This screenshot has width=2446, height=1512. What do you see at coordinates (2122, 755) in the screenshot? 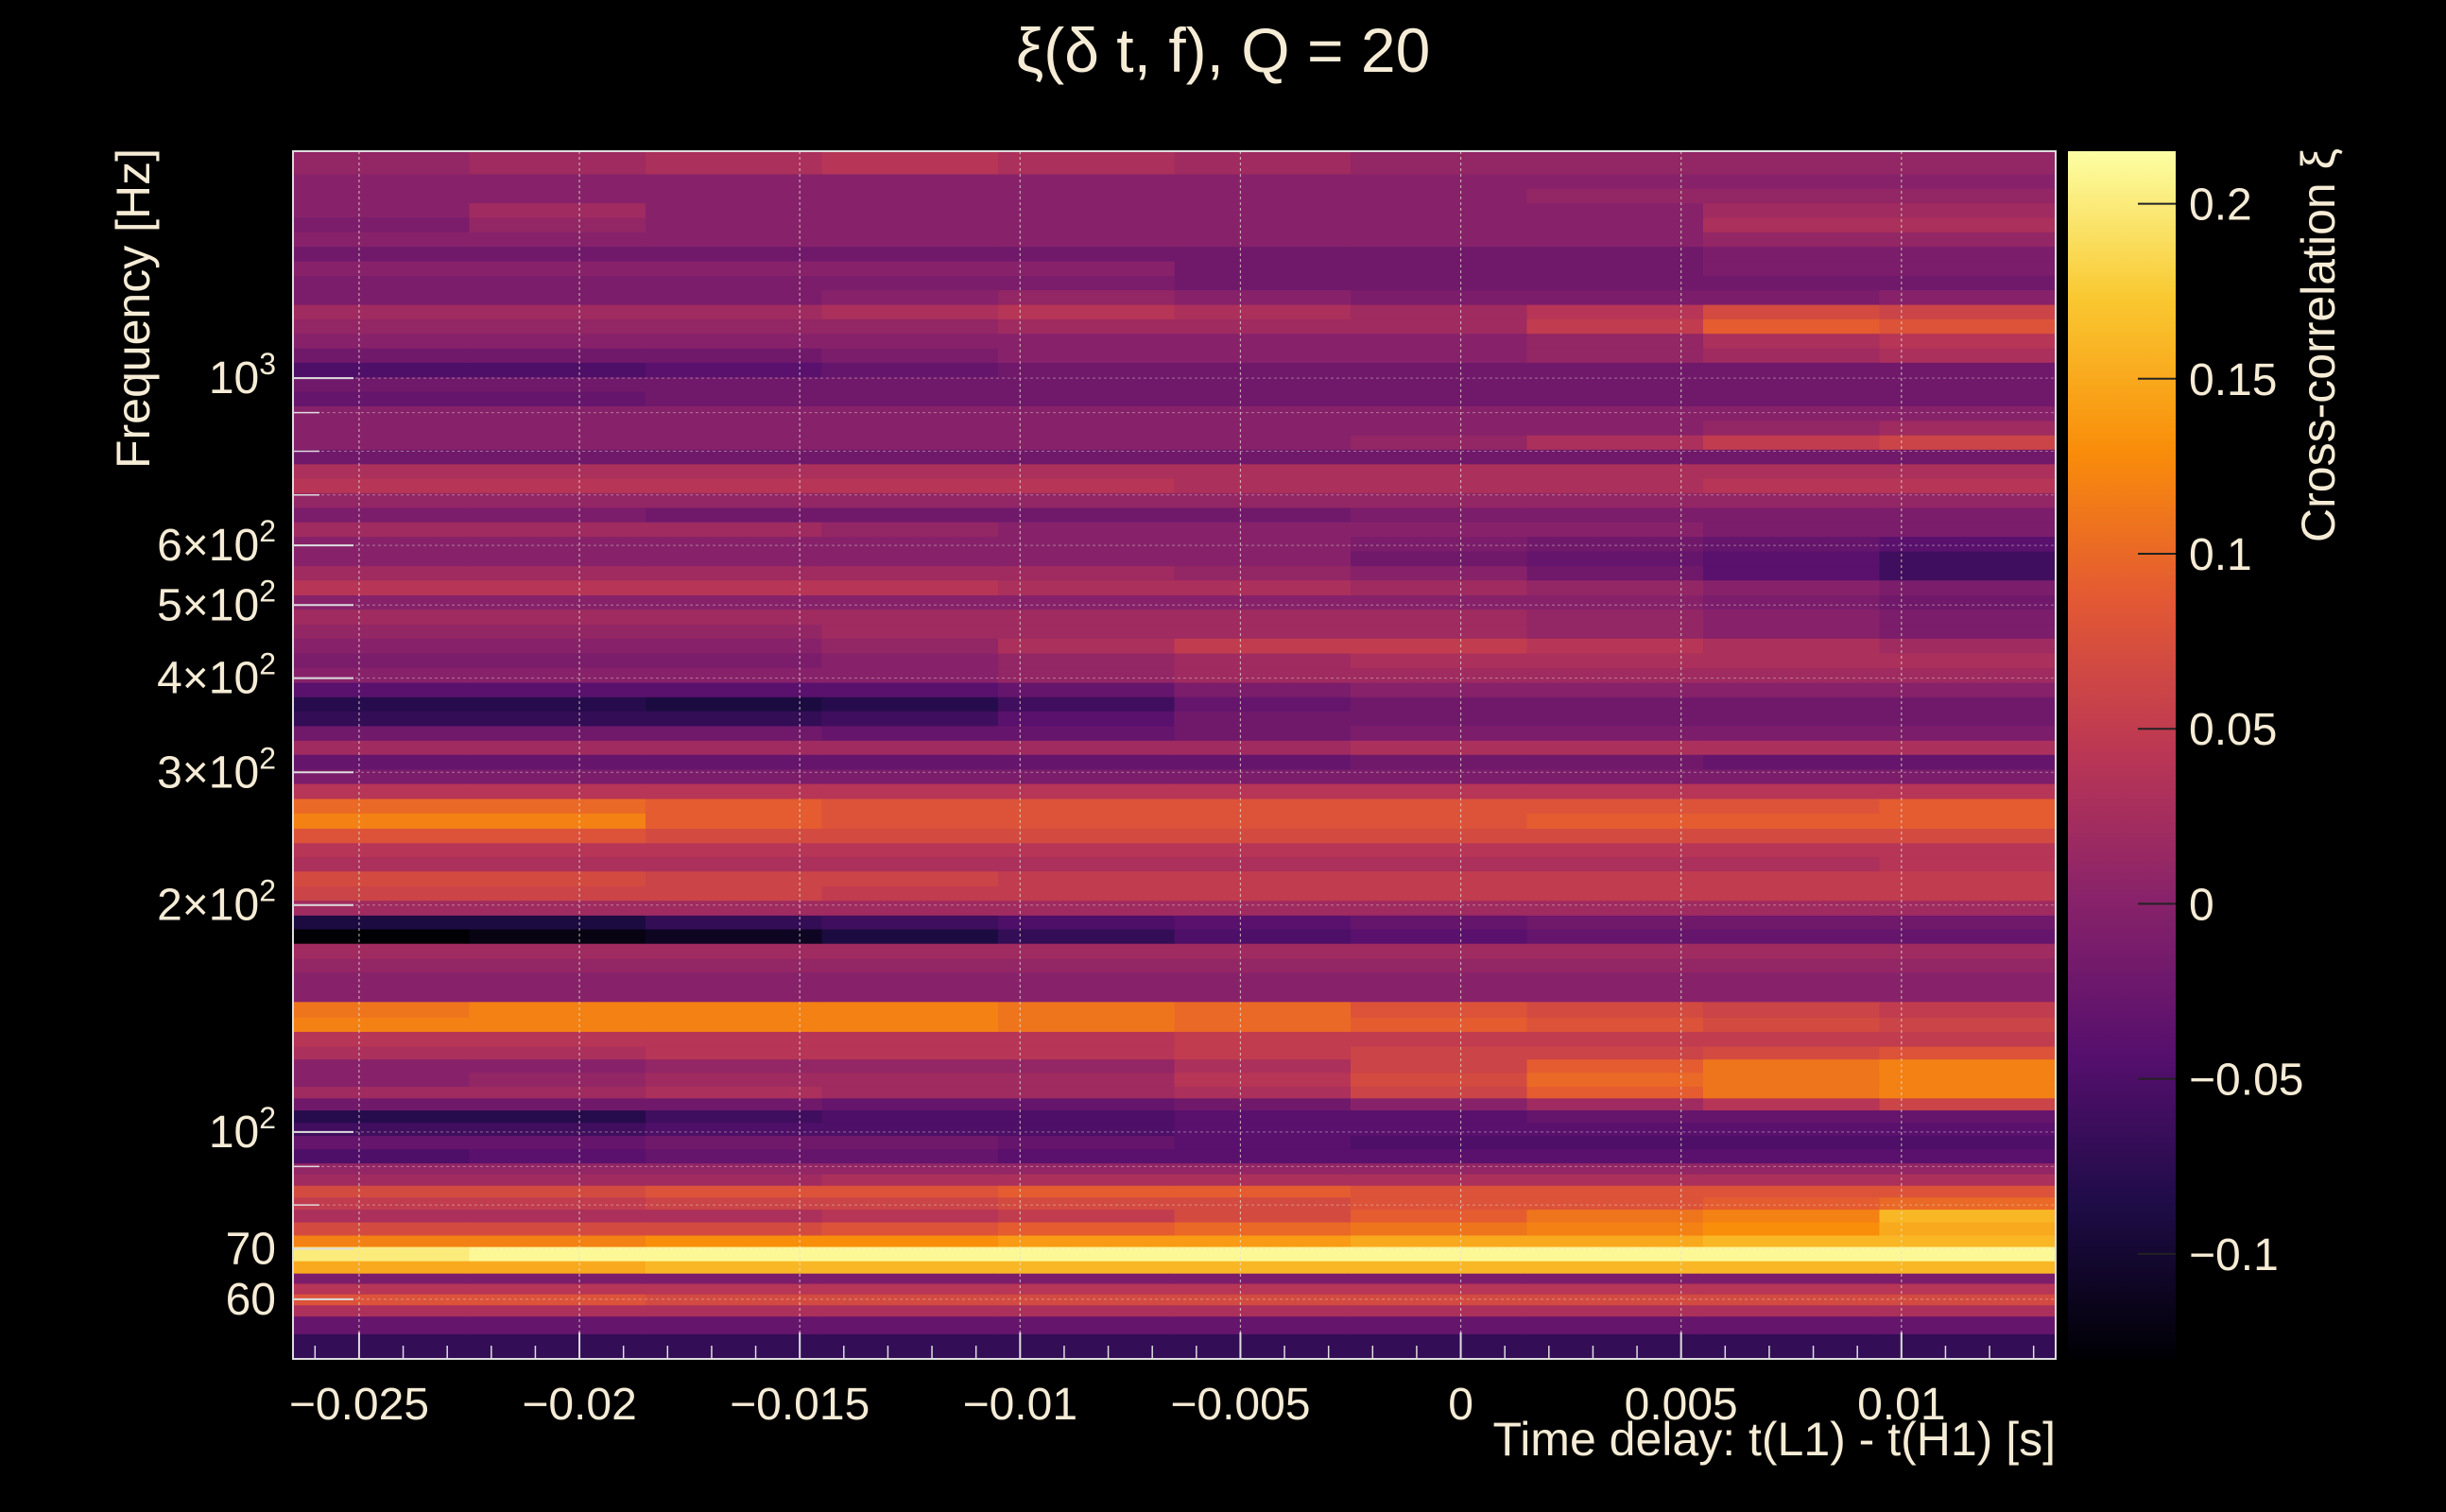
I see `colorbar-gradient` at bounding box center [2122, 755].